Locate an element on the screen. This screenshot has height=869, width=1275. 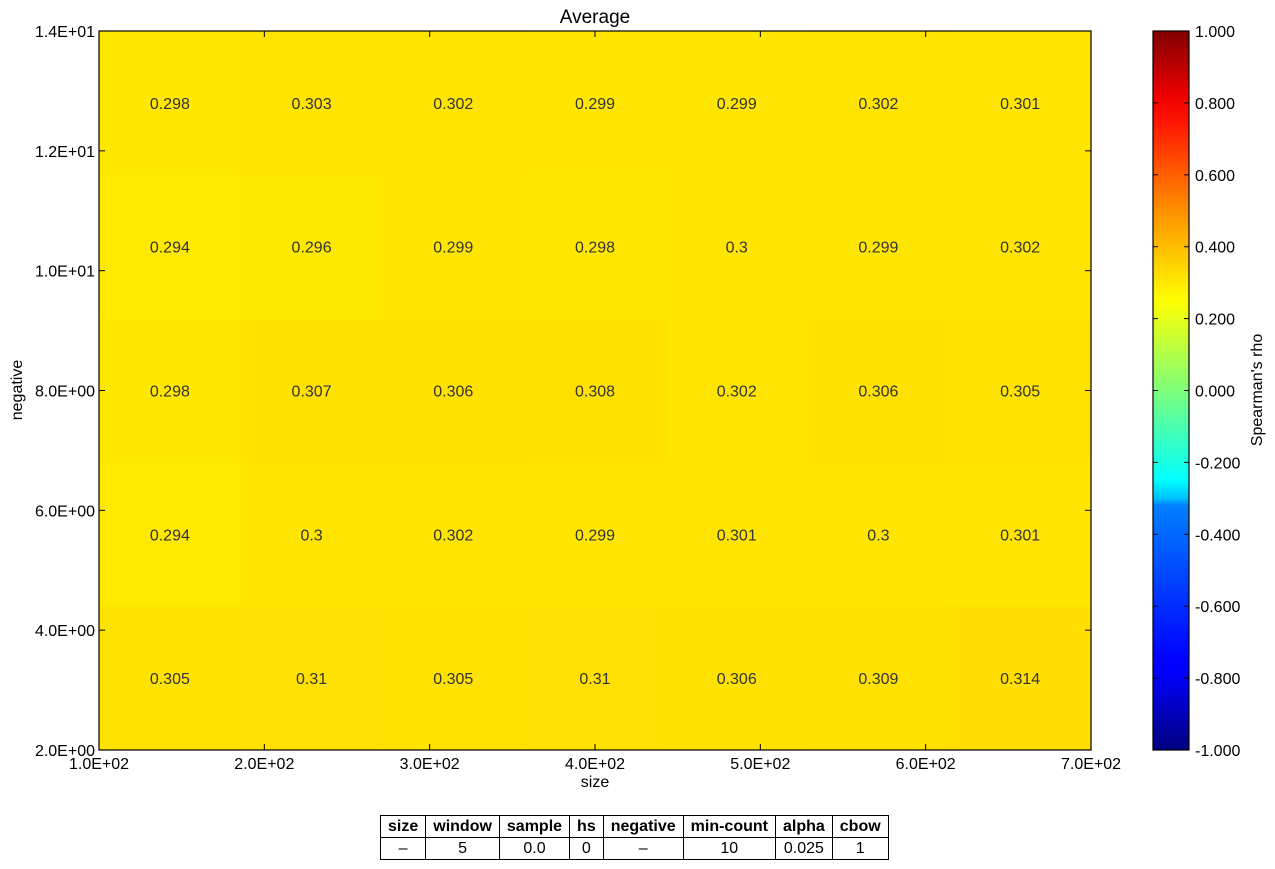
colorbar-tick-label: 0.600 is located at coordinates (1215, 176).